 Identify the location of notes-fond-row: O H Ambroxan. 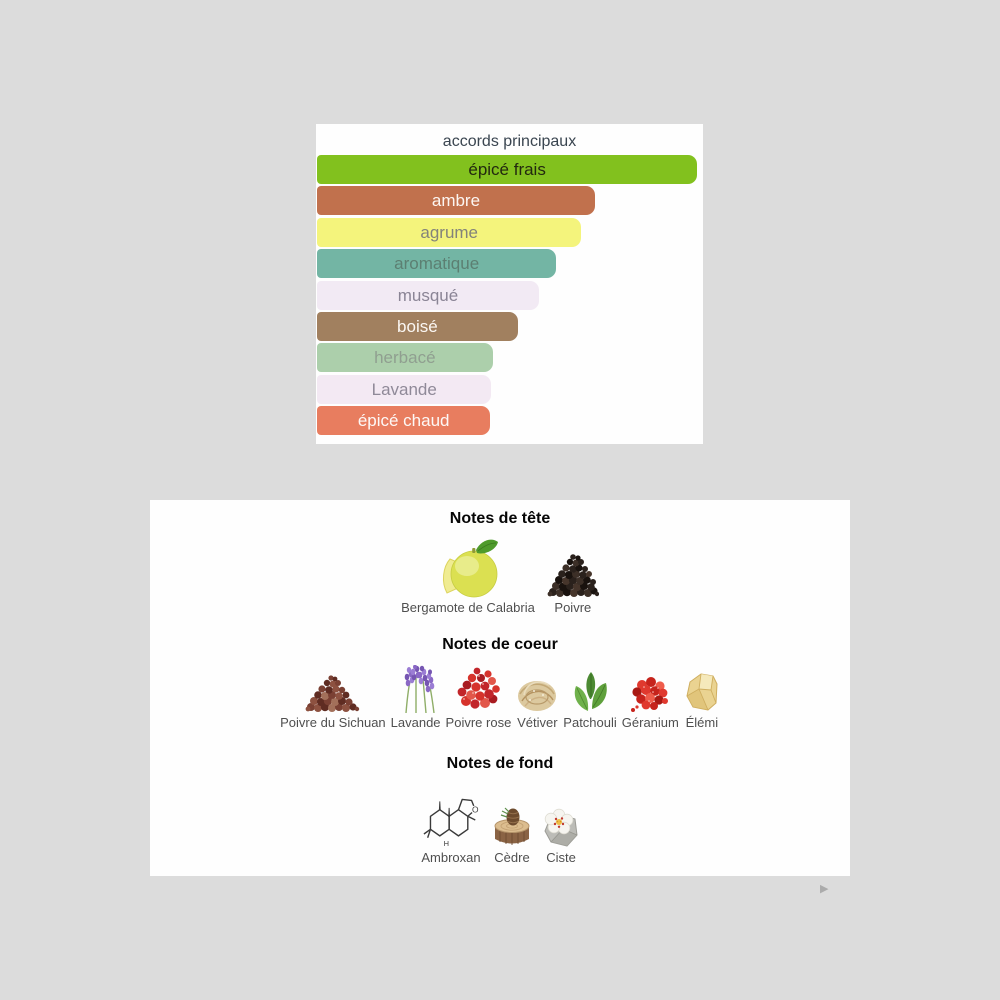
(500, 828).